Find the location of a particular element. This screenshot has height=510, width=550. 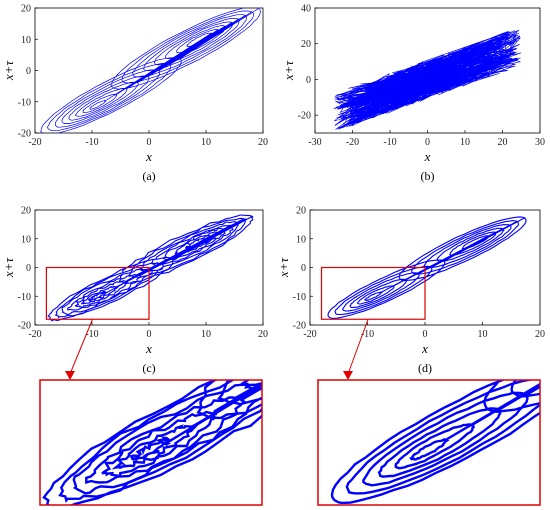

panel-caption: (d) is located at coordinates (425, 368).